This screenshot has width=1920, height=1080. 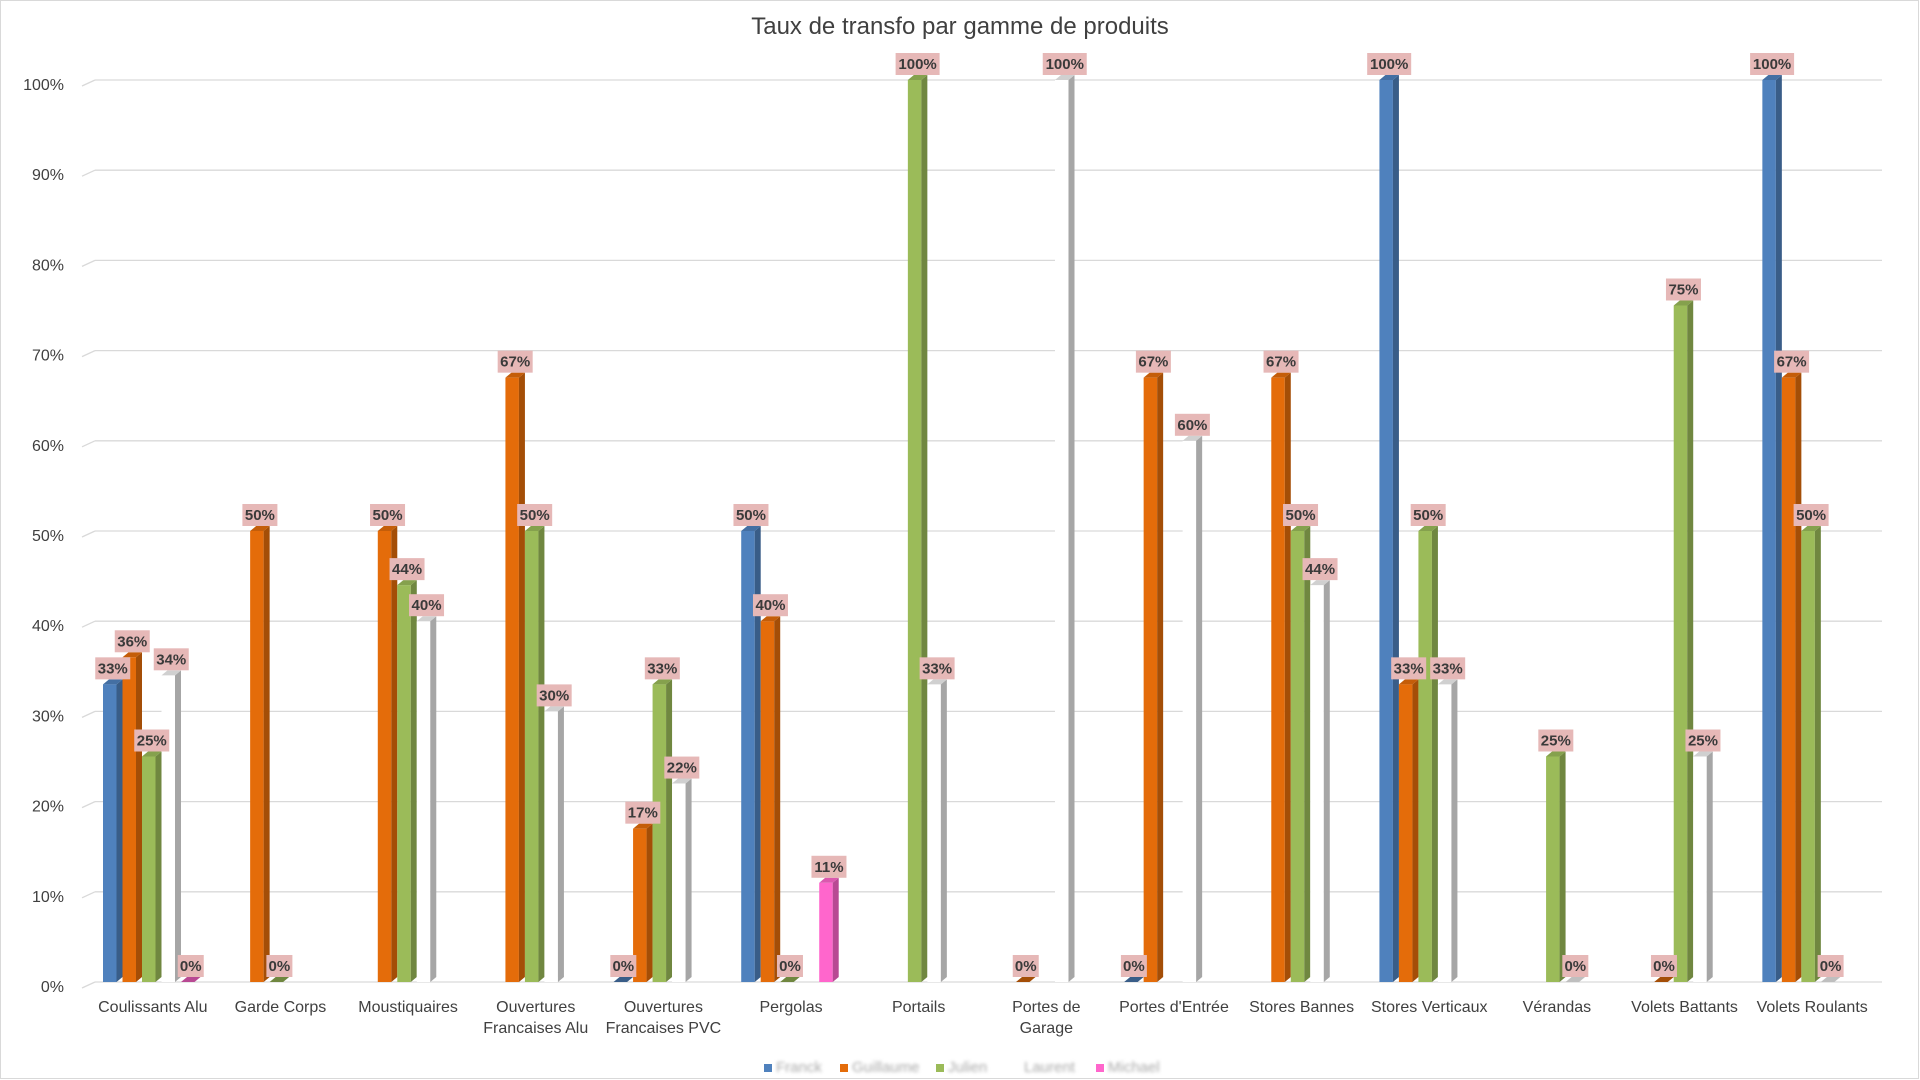 I want to click on data-label: 11%, so click(x=829, y=866).